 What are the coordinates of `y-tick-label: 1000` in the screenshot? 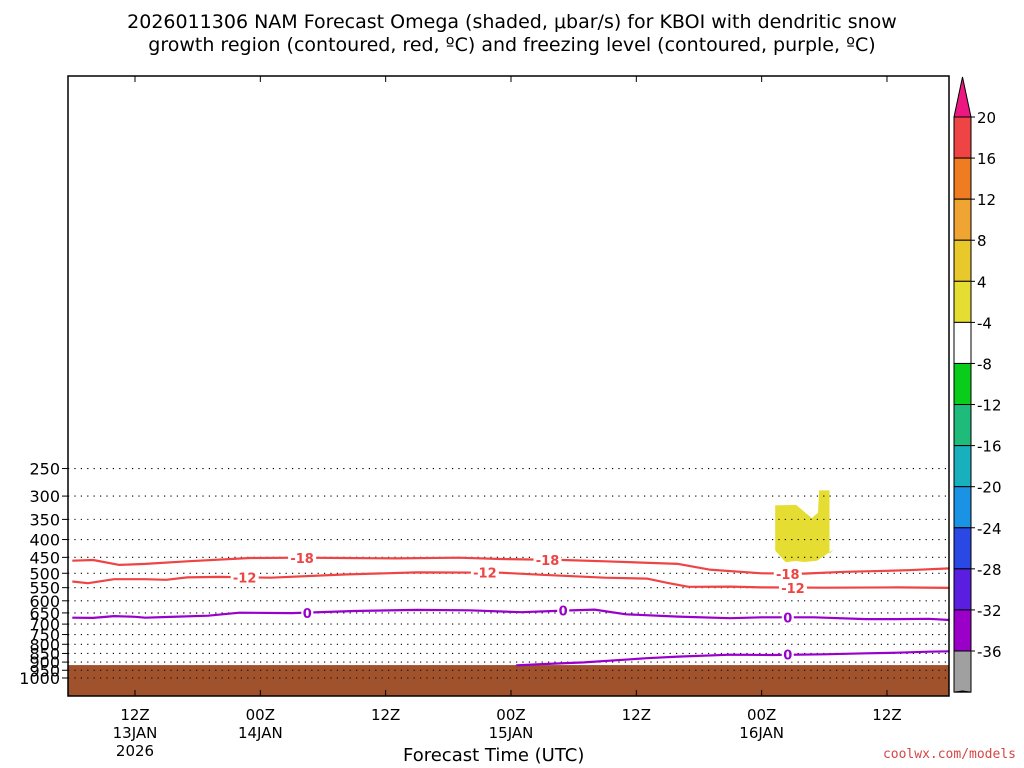 It's located at (39, 678).